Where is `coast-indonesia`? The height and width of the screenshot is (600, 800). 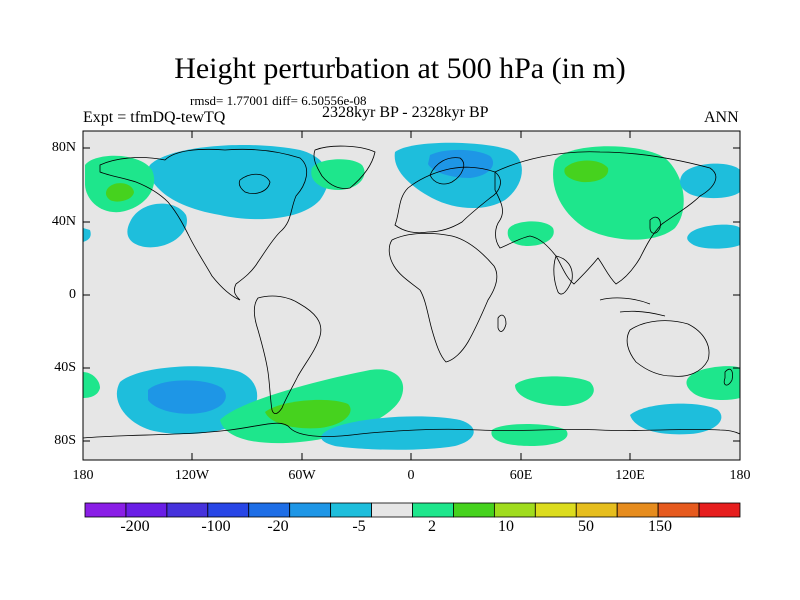
coast-indonesia is located at coordinates (632, 307).